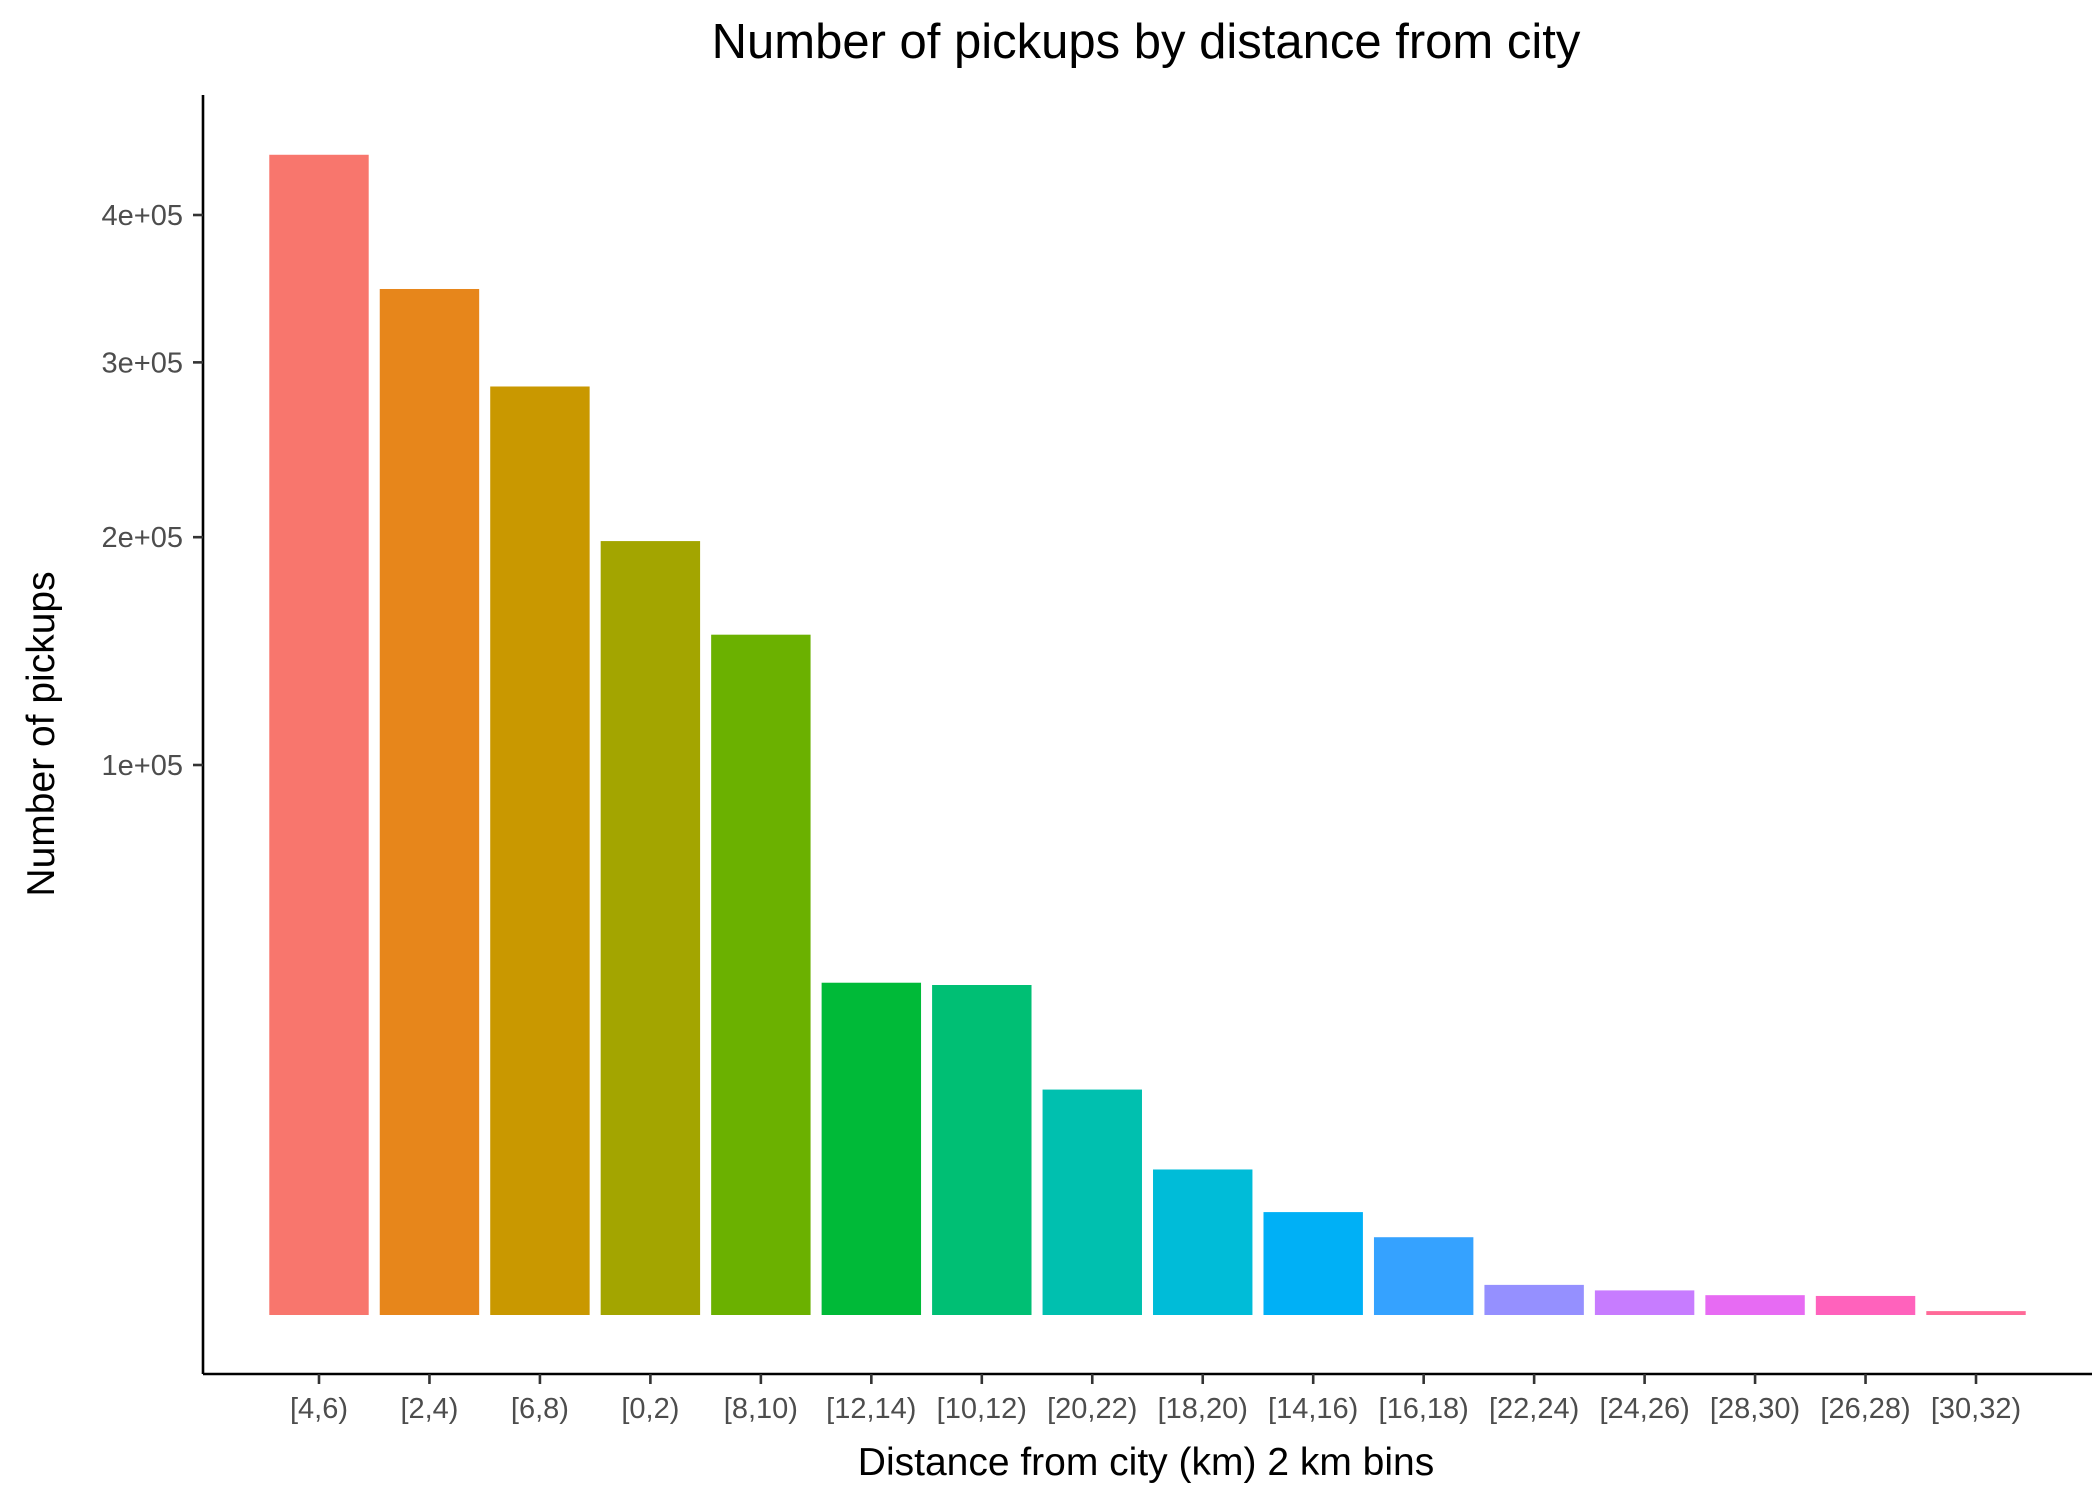  Describe the element at coordinates (41, 733) in the screenshot. I see `y-axis-title: Number of pickups` at that location.